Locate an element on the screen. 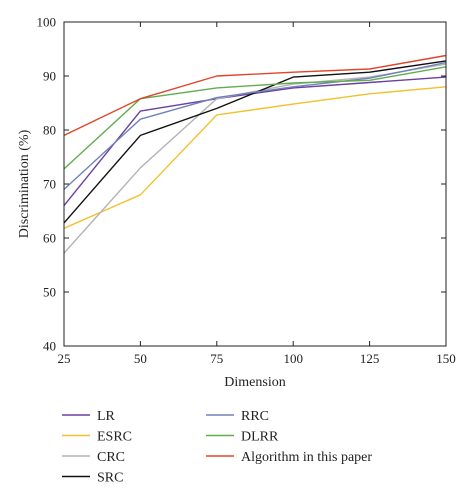 This screenshot has width=474, height=497. legend-label: Algorithm in this paper is located at coordinates (306, 457).